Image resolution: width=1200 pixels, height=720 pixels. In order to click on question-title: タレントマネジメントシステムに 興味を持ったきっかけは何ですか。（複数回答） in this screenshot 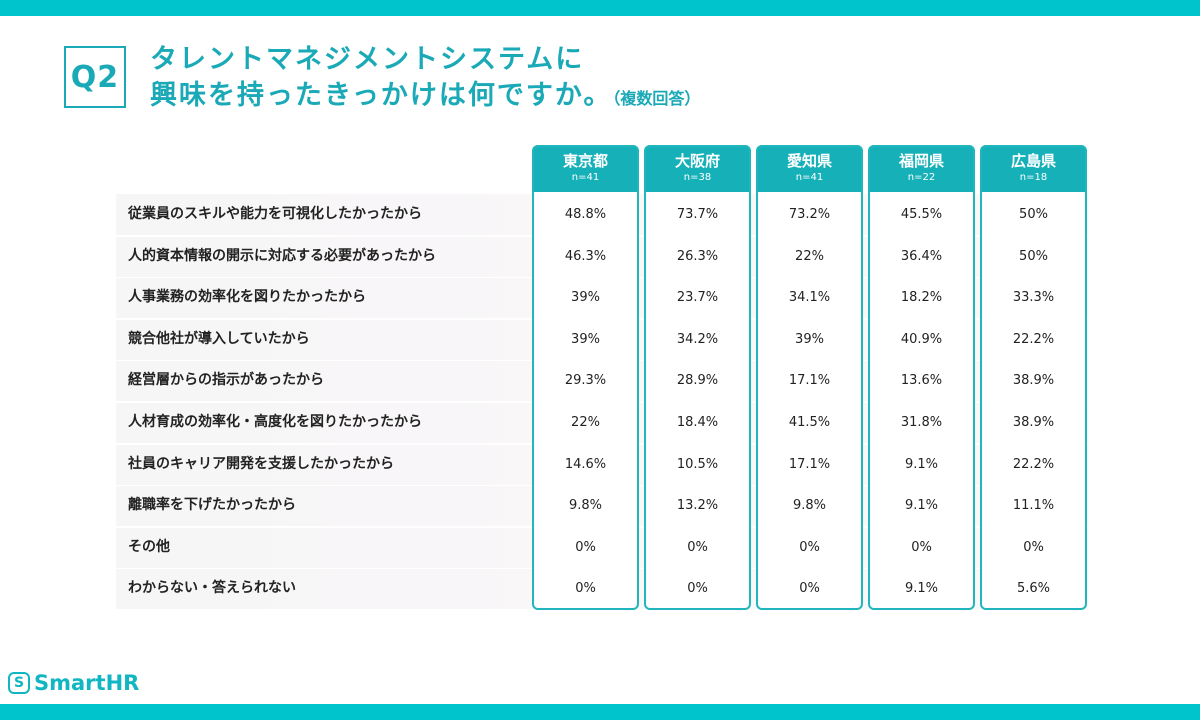, I will do `click(600, 79)`.